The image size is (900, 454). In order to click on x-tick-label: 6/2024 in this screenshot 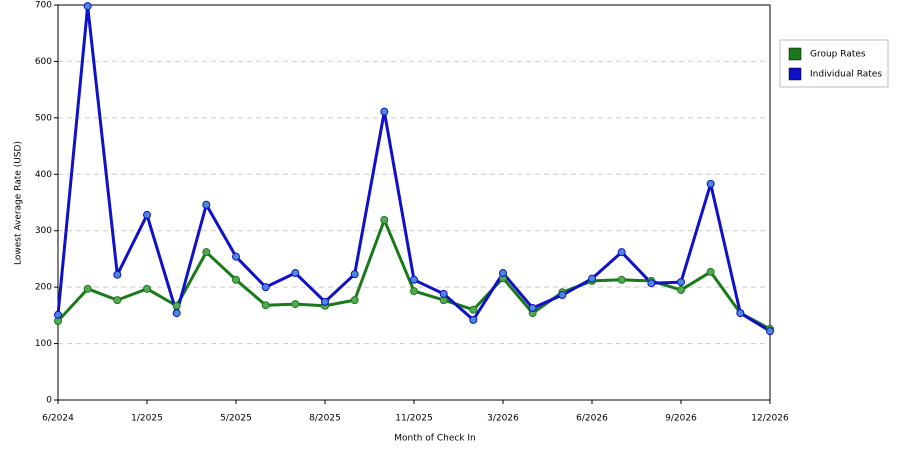, I will do `click(58, 419)`.